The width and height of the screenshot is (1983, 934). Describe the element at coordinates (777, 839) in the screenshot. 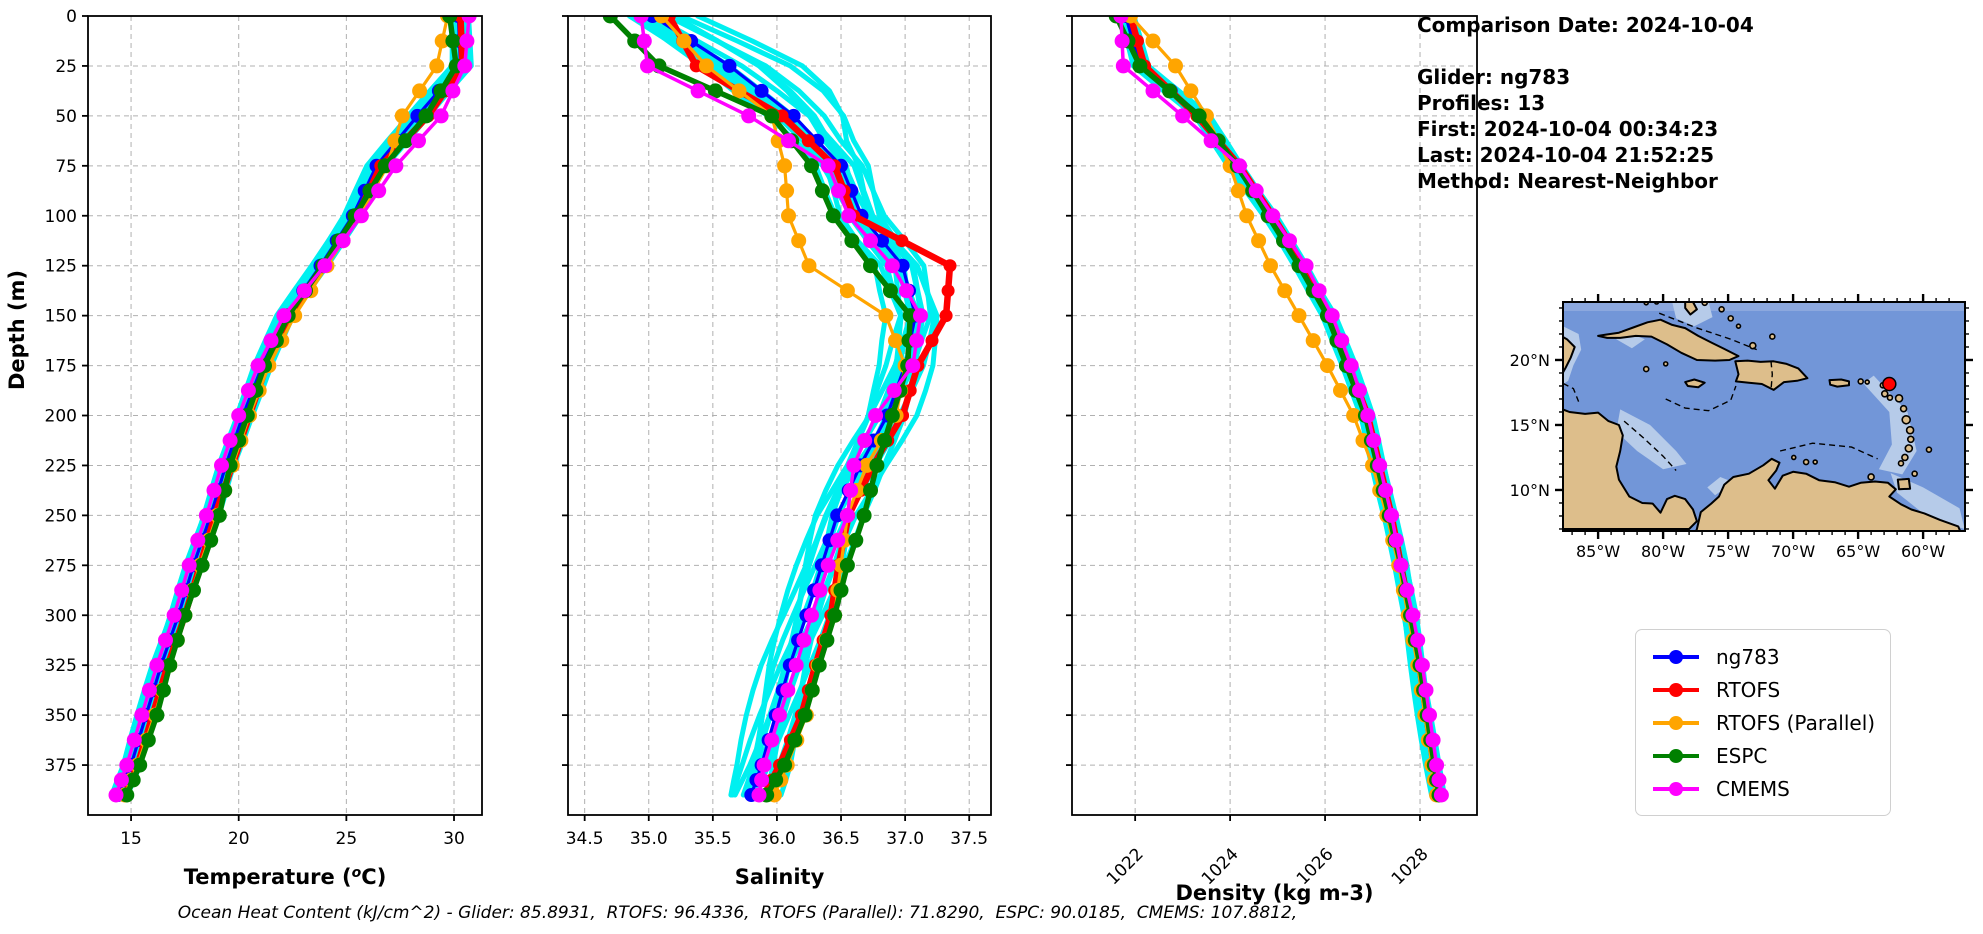

I see `x-tick-label: 36.0` at that location.